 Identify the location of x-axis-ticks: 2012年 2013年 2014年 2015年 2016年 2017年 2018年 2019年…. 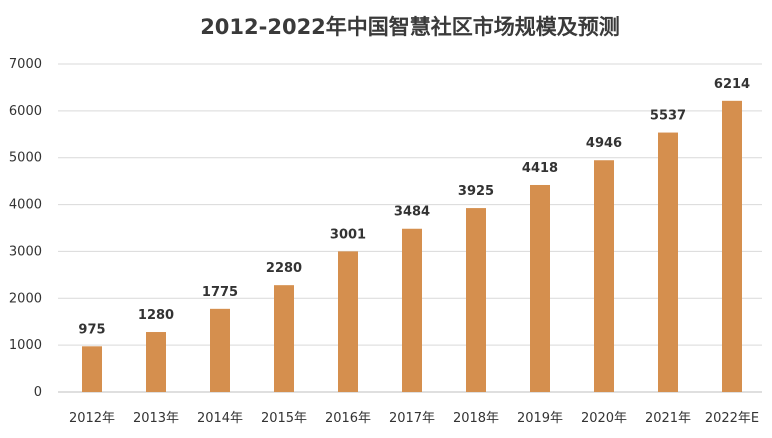
(414, 418).